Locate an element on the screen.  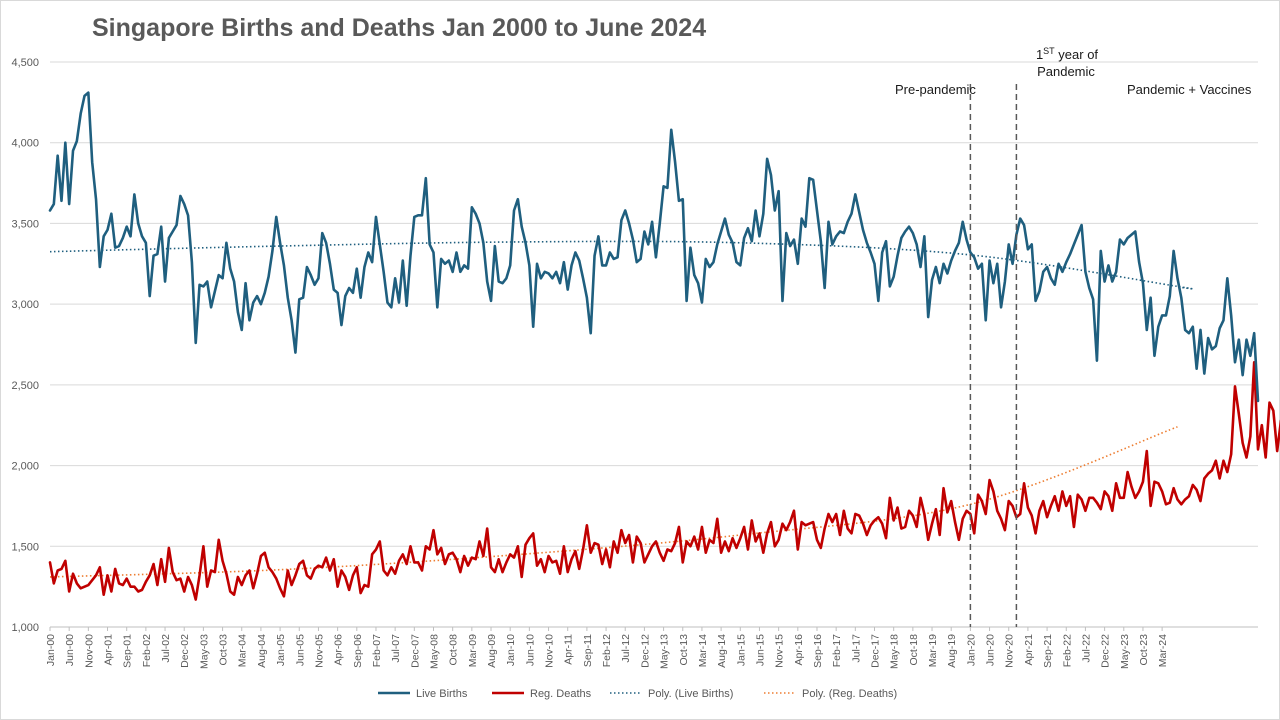
x-tick-label-29: Feb-12 is located at coordinates (607, 650).